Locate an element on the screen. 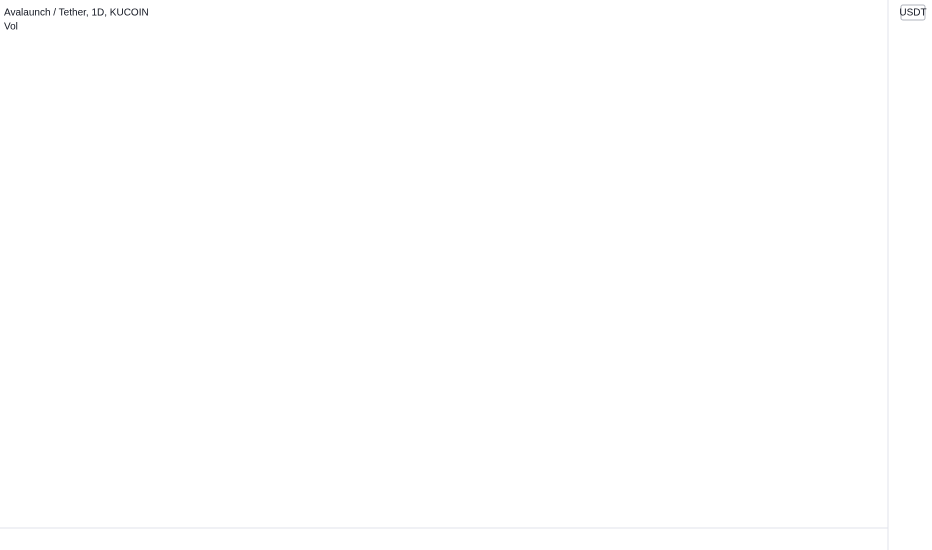 Image resolution: width=932 pixels, height=550 pixels. currency-box is located at coordinates (913, 12).